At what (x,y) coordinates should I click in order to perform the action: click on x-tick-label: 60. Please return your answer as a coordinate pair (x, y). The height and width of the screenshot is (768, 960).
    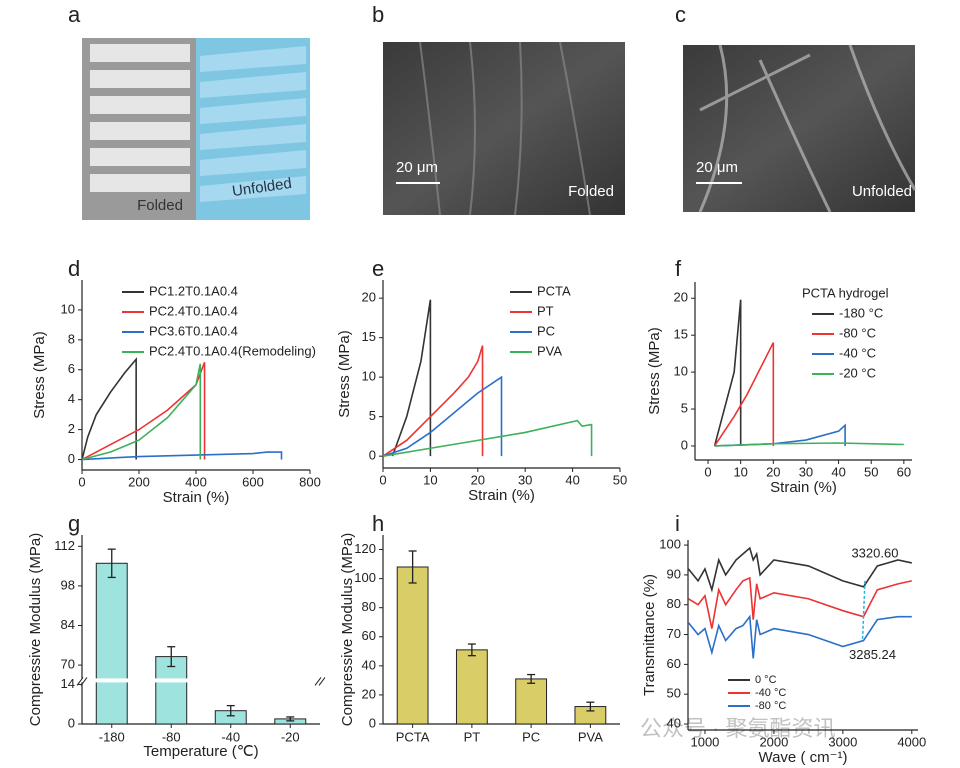
    Looking at the image, I should click on (904, 471).